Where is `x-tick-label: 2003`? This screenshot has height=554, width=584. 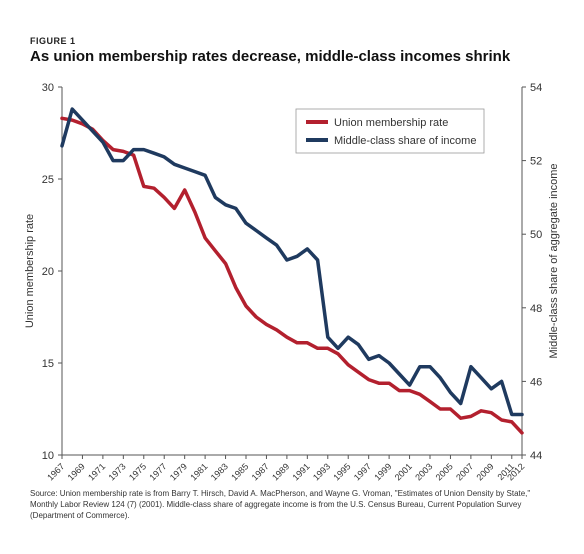
x-tick-label: 2003 is located at coordinates (423, 471).